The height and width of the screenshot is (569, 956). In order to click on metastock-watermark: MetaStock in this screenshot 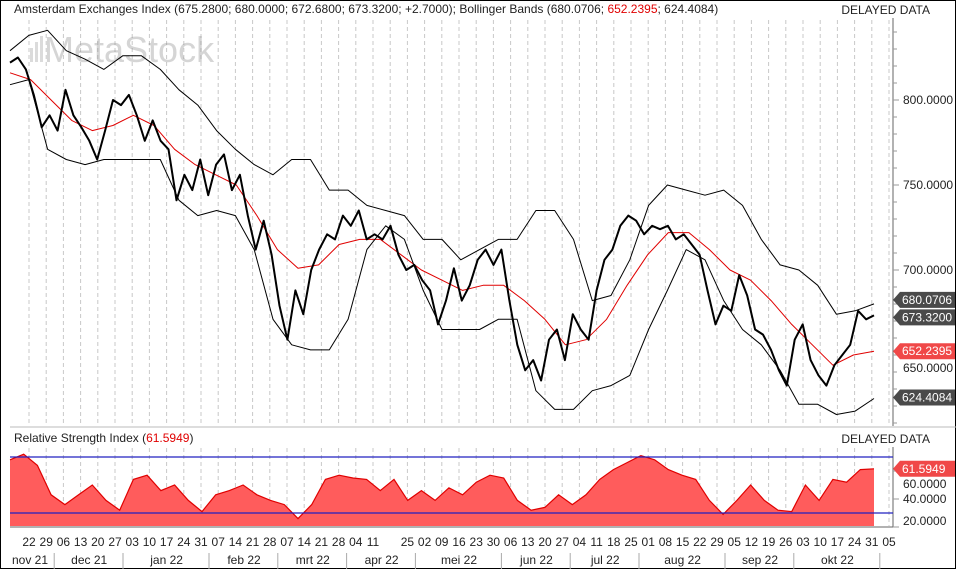, I will do `click(122, 49)`.